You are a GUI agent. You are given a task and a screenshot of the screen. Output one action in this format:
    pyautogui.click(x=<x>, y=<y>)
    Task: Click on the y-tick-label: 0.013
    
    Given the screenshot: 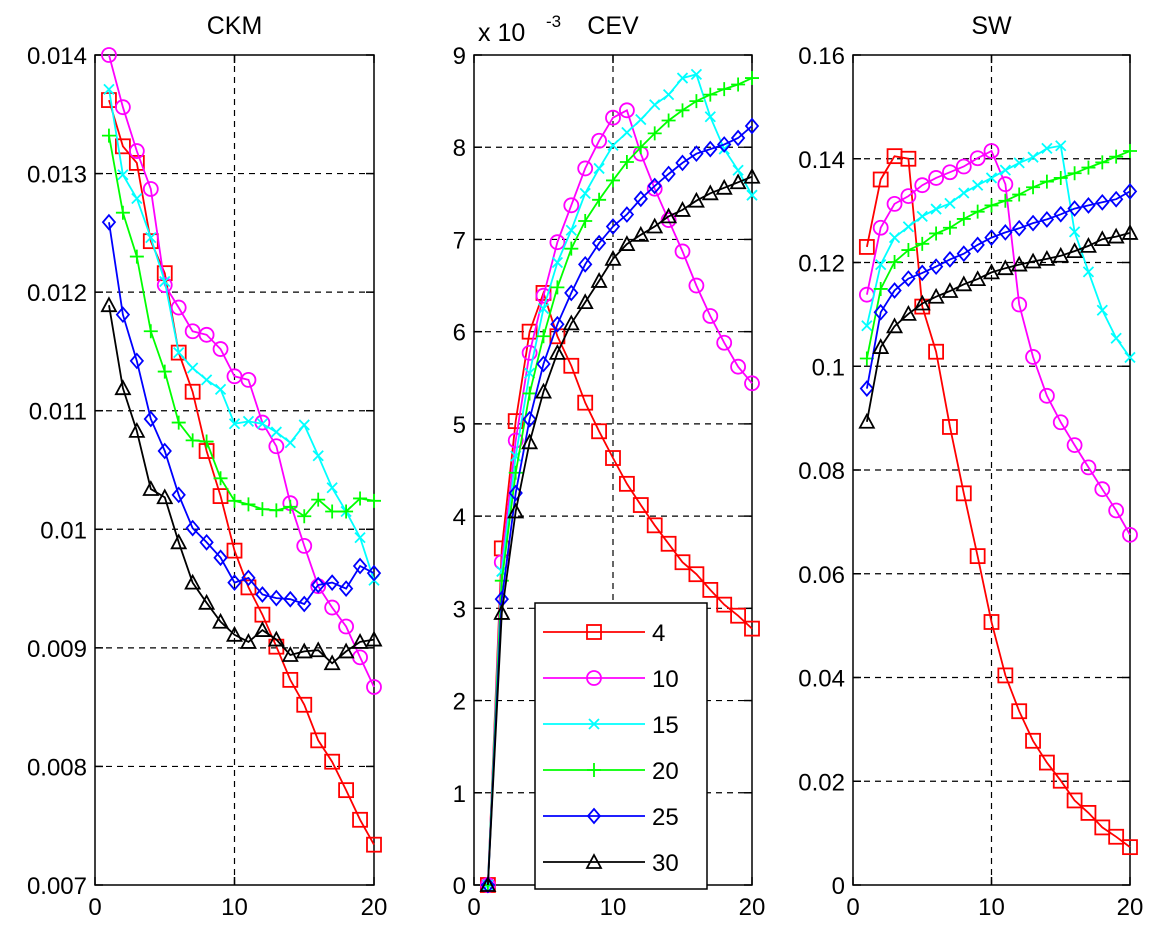 What is the action you would take?
    pyautogui.click(x=57, y=175)
    